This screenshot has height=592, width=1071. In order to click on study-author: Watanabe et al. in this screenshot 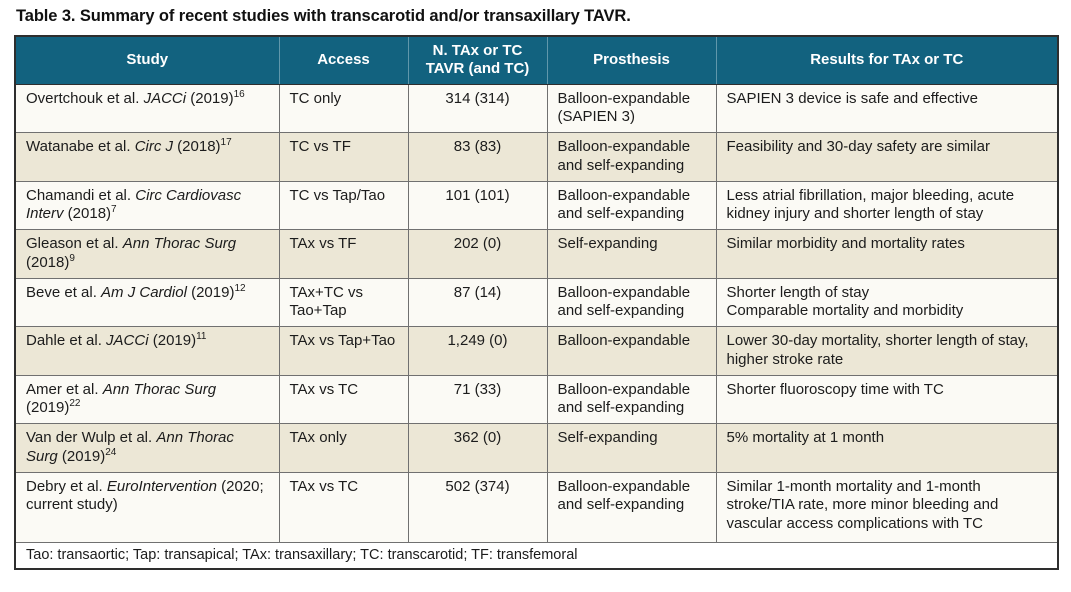, I will do `click(80, 146)`.